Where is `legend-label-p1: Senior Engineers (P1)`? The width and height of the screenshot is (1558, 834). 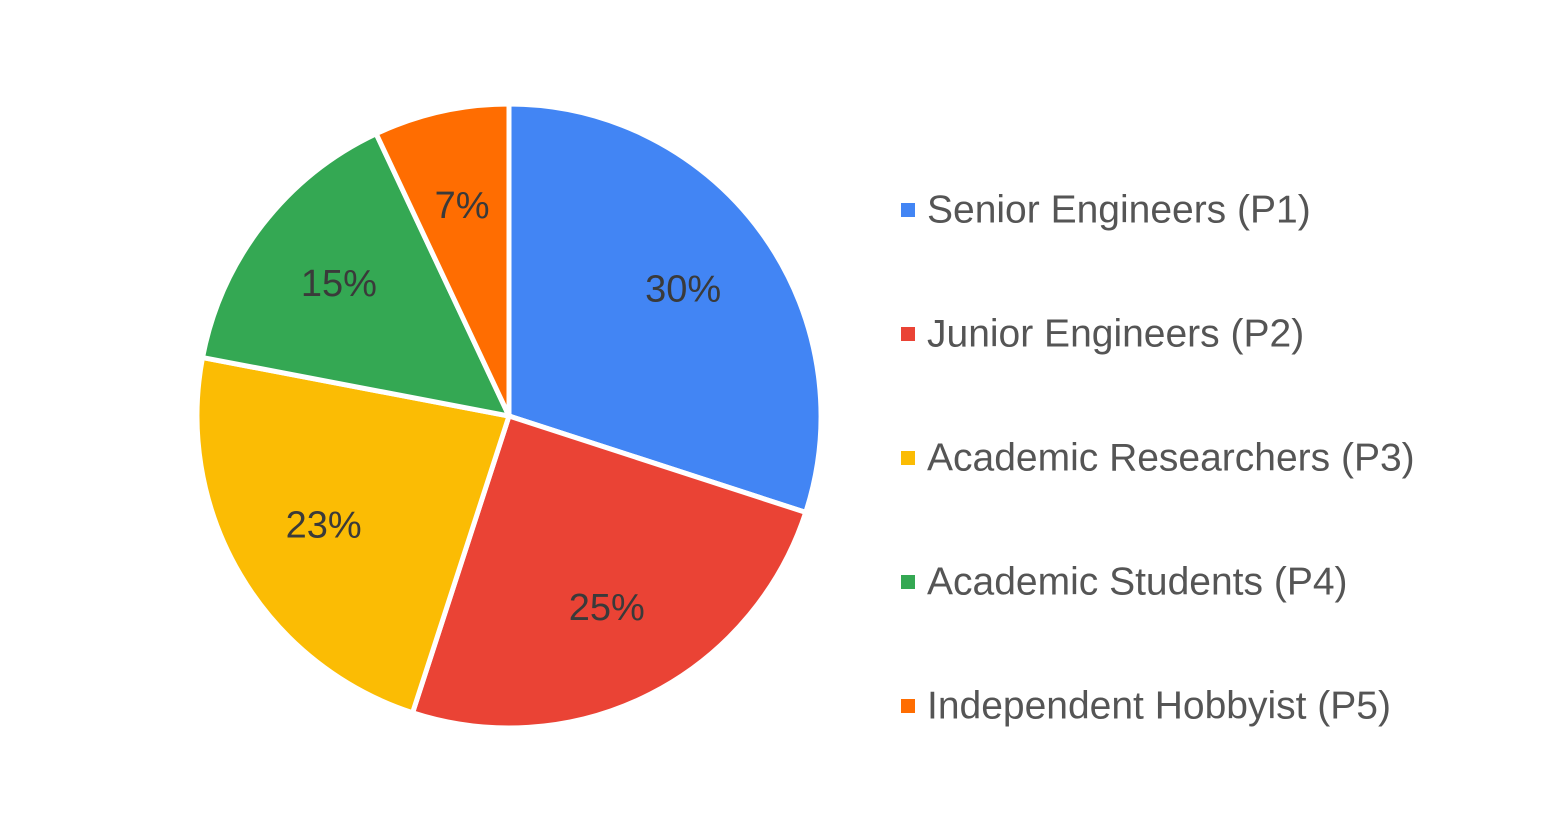 legend-label-p1: Senior Engineers (P1) is located at coordinates (1119, 210).